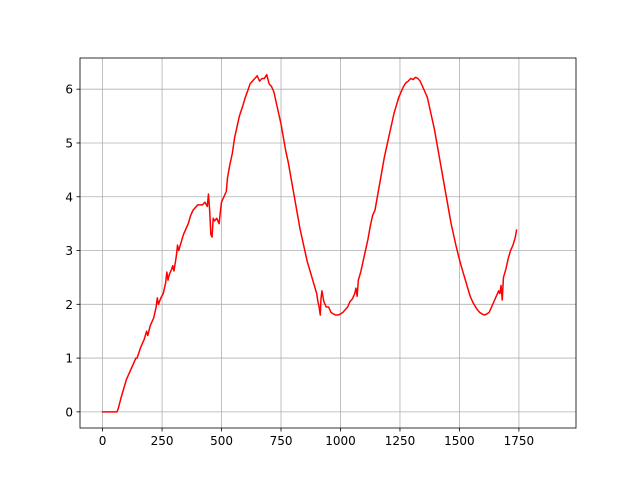 This screenshot has height=484, width=640. Describe the element at coordinates (69, 251) in the screenshot. I see `y-tick-label: 3` at that location.